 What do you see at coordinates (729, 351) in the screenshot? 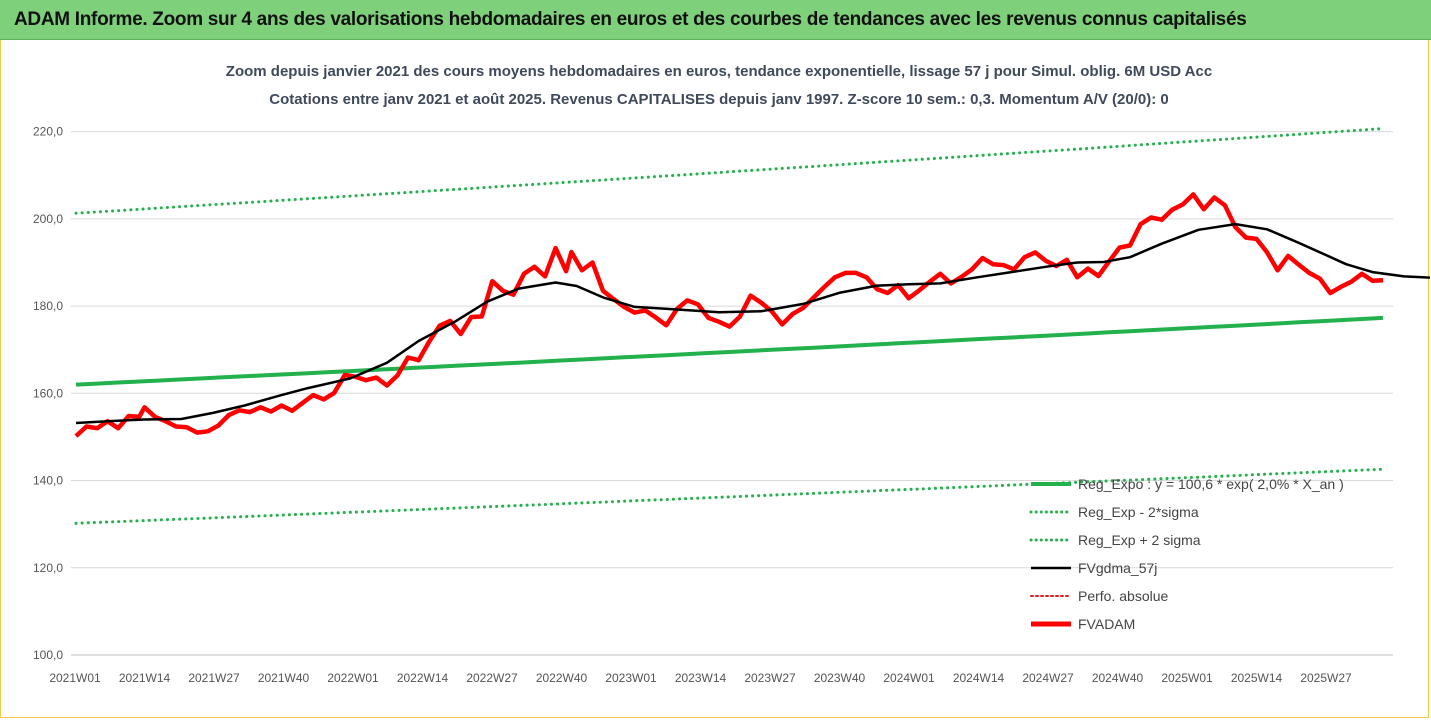
I see `series-exp-trend` at bounding box center [729, 351].